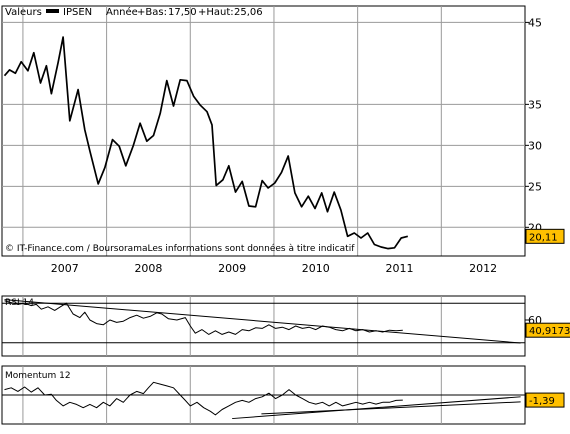  I want to click on rsi-panel-title: RSI 14, so click(19, 303).